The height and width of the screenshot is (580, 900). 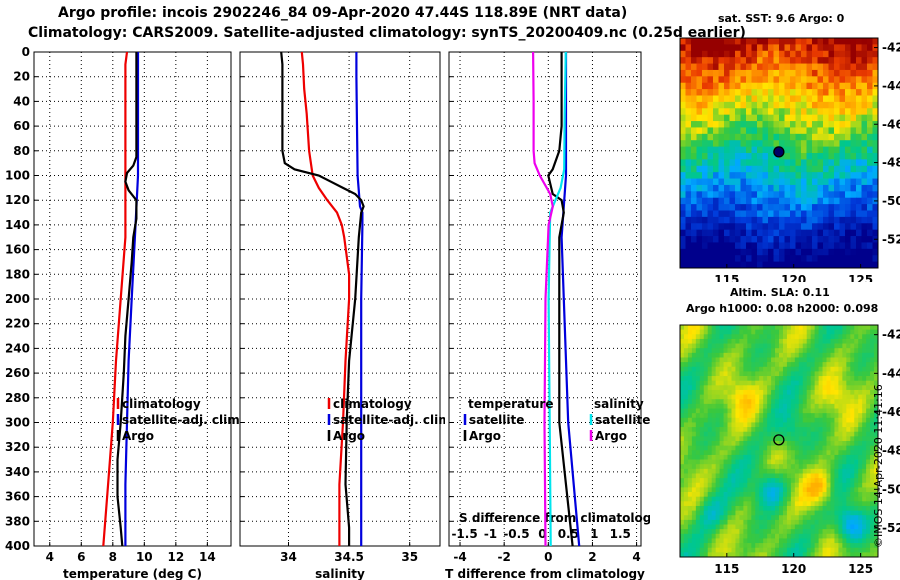 What do you see at coordinates (891, 201) in the screenshot?
I see `map-y-tick-label: -50` at bounding box center [891, 201].